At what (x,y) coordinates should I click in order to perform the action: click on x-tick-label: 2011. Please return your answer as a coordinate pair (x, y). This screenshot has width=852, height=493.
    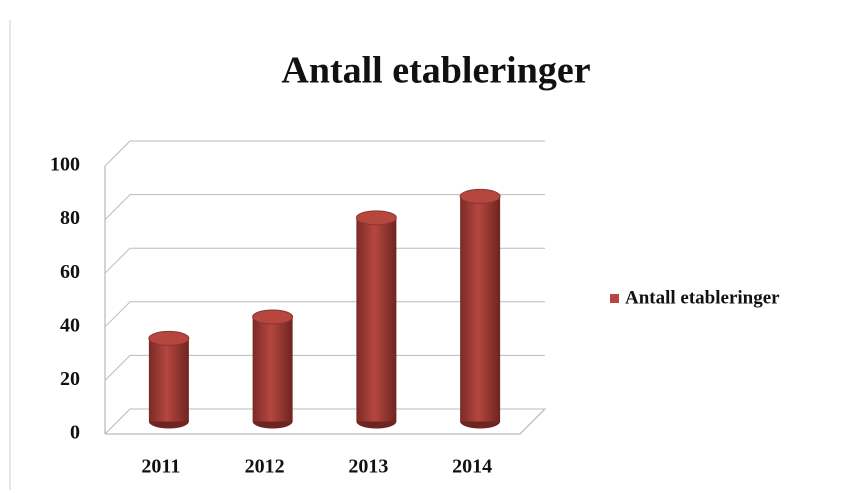
    Looking at the image, I should click on (160, 467).